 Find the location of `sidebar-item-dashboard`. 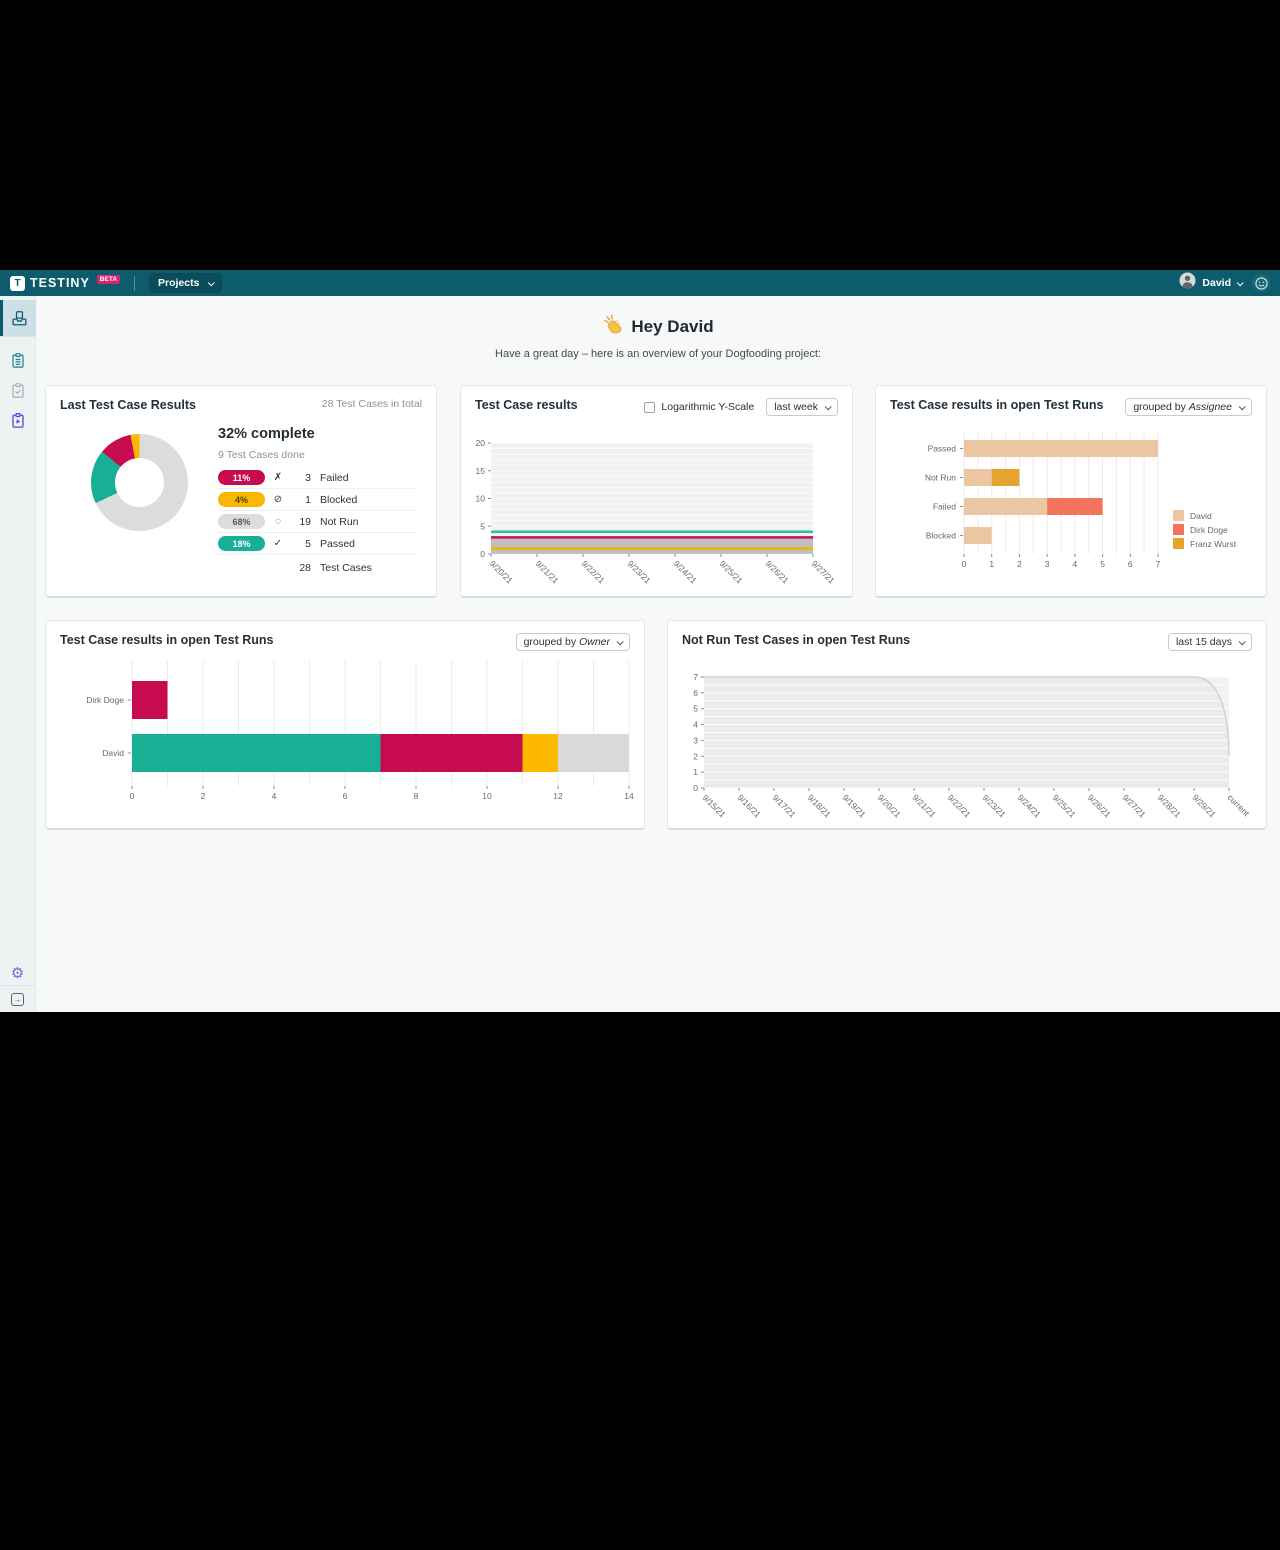

sidebar-item-dashboard is located at coordinates (18, 318).